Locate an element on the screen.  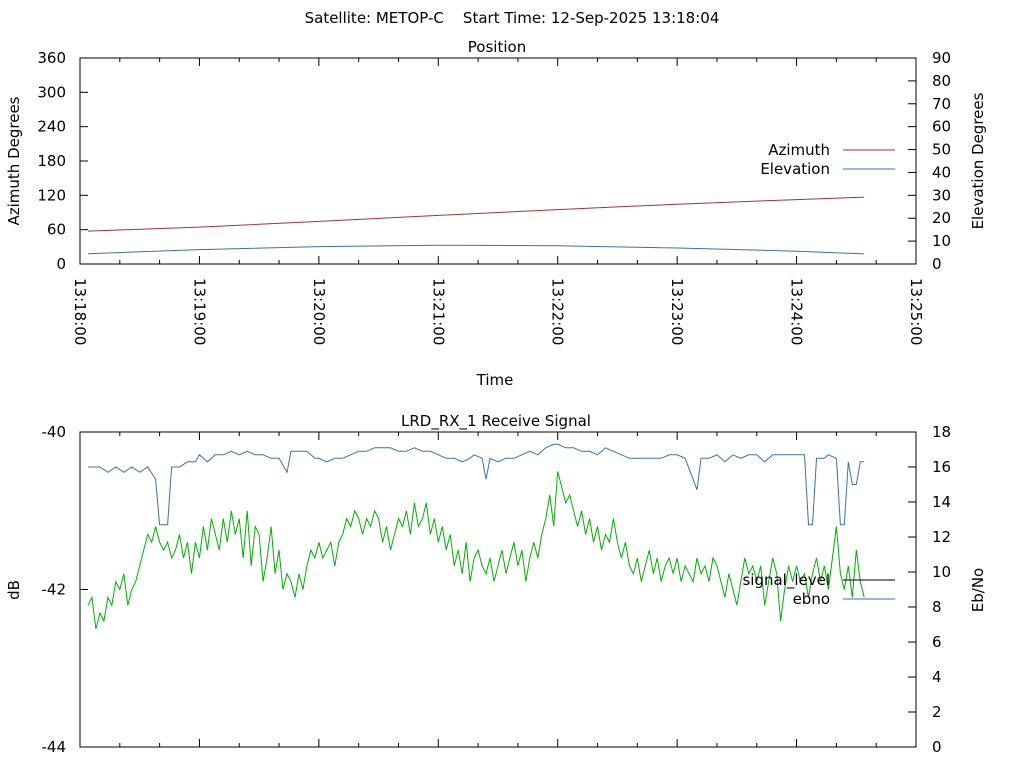
left-y-tick-label: -44 is located at coordinates (54, 747).